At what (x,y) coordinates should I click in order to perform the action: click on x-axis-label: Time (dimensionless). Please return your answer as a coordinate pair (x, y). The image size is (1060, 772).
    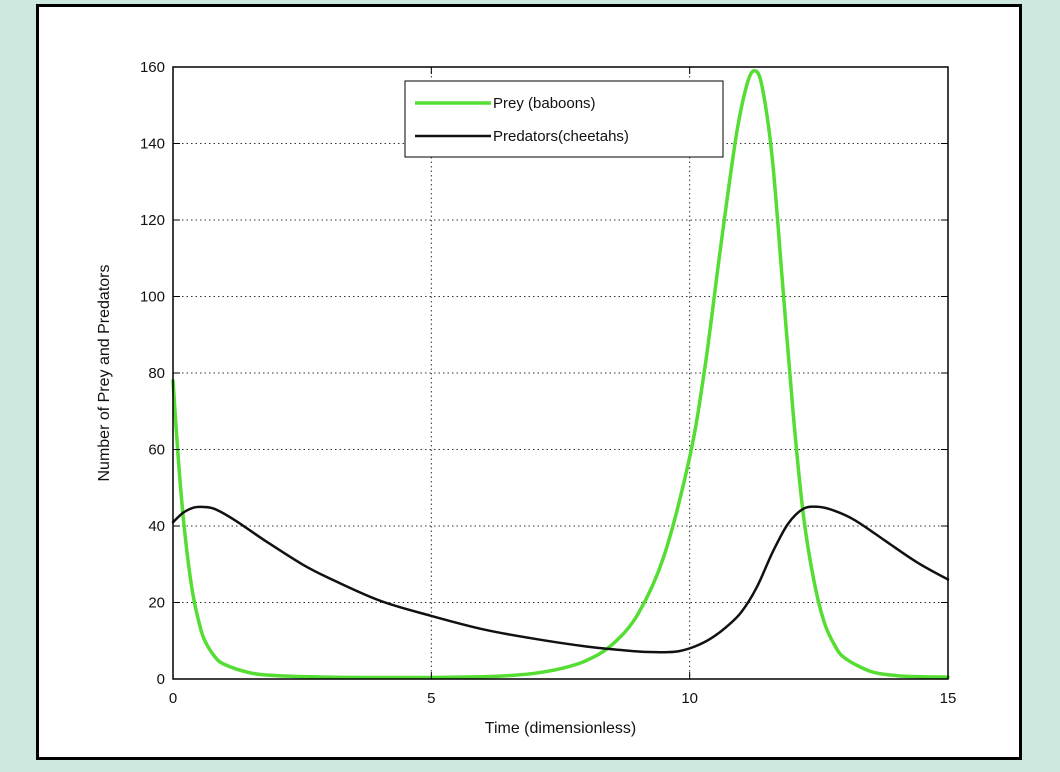
    Looking at the image, I should click on (560, 728).